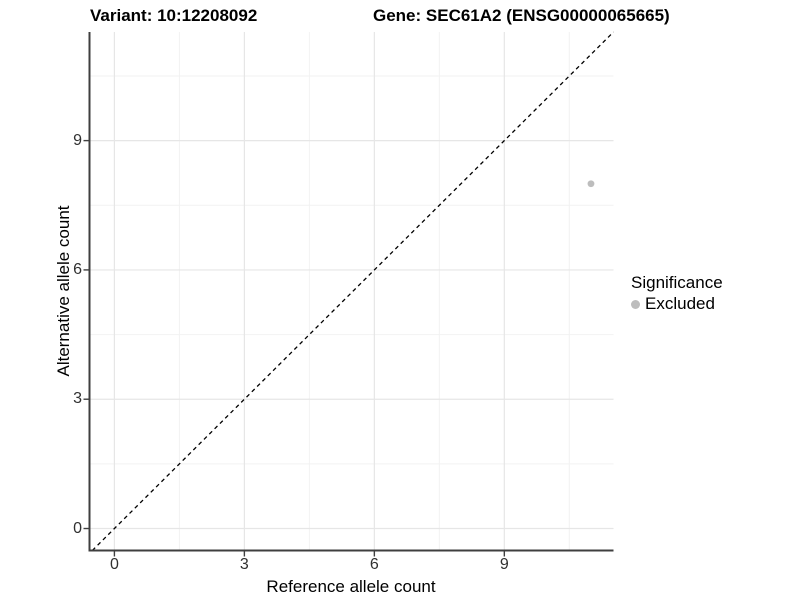  I want to click on legend-item-excluded: Excluded, so click(677, 304).